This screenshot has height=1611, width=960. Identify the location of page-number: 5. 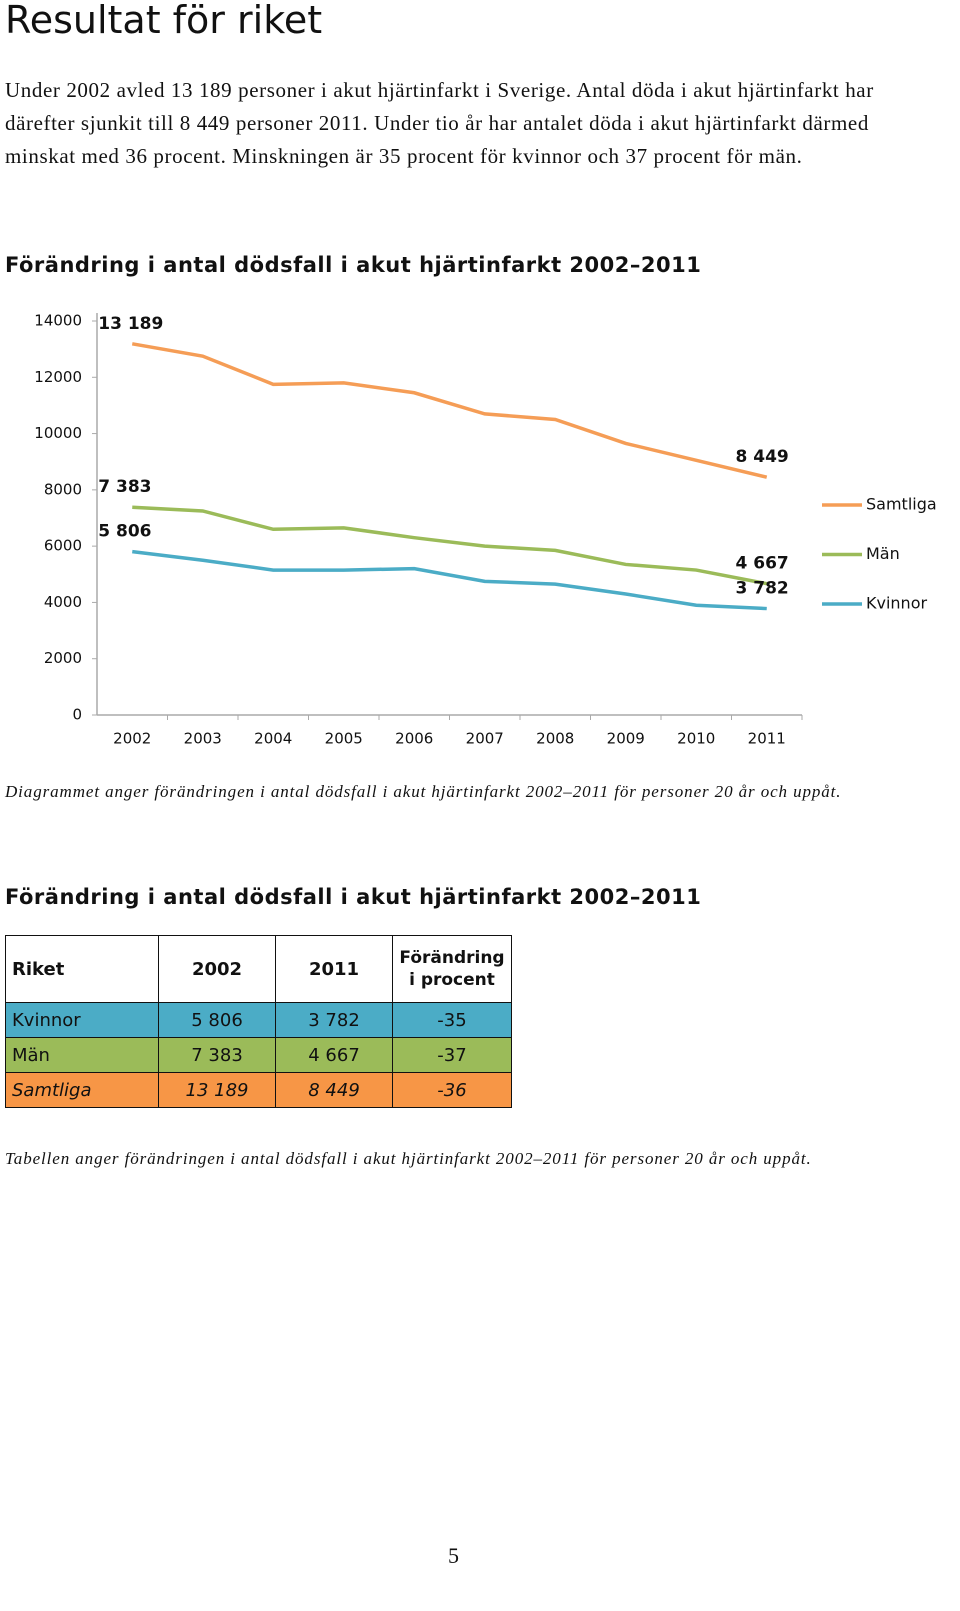
(453, 1555).